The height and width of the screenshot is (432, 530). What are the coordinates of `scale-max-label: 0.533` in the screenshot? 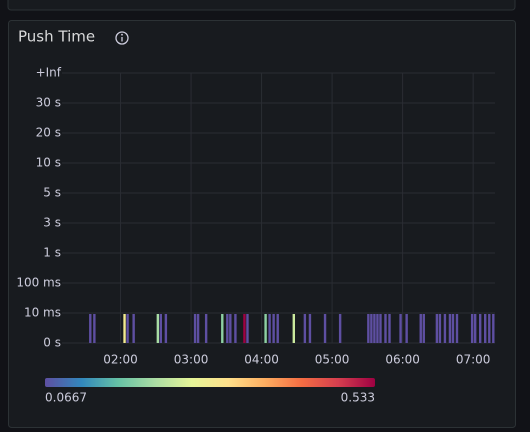 It's located at (358, 398).